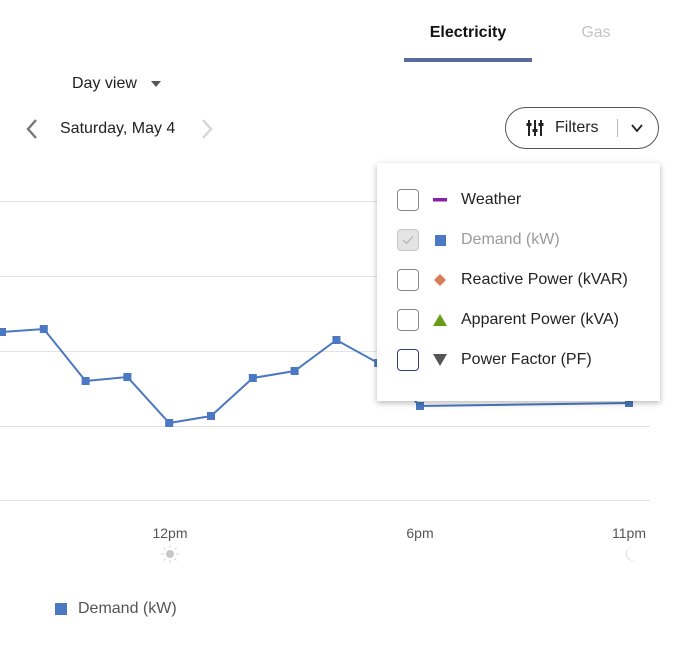 Image resolution: width=686 pixels, height=645 pixels. Describe the element at coordinates (510, 239) in the screenshot. I see `filter-label: Demand (kW)` at that location.